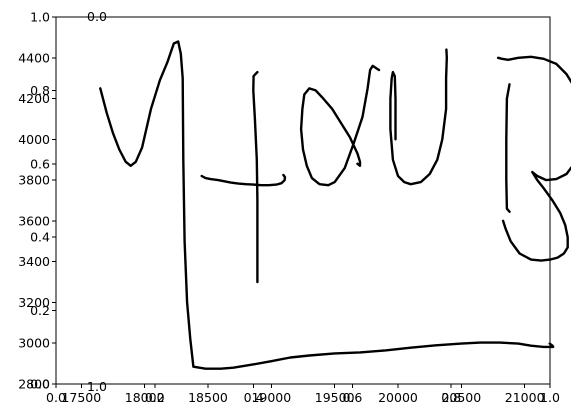 The width and height of the screenshot is (571, 418). What do you see at coordinates (525, 397) in the screenshot?
I see `x-tick-label: 21000` at bounding box center [525, 397].